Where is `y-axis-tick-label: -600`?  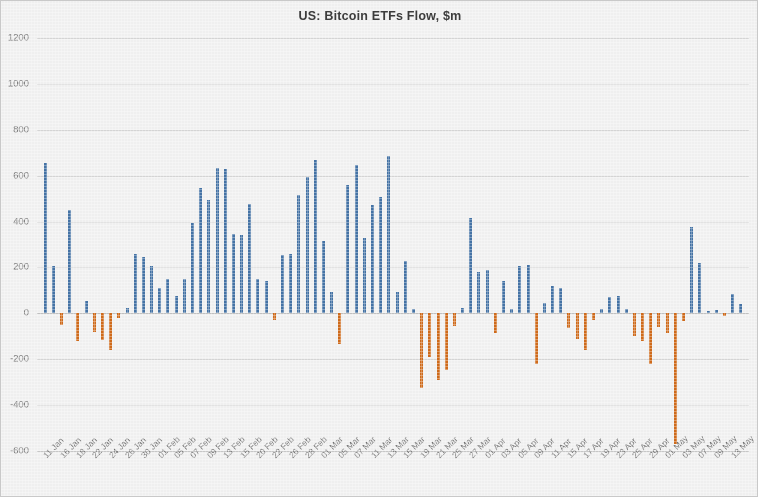
y-axis-tick-label: -600 is located at coordinates (19, 451).